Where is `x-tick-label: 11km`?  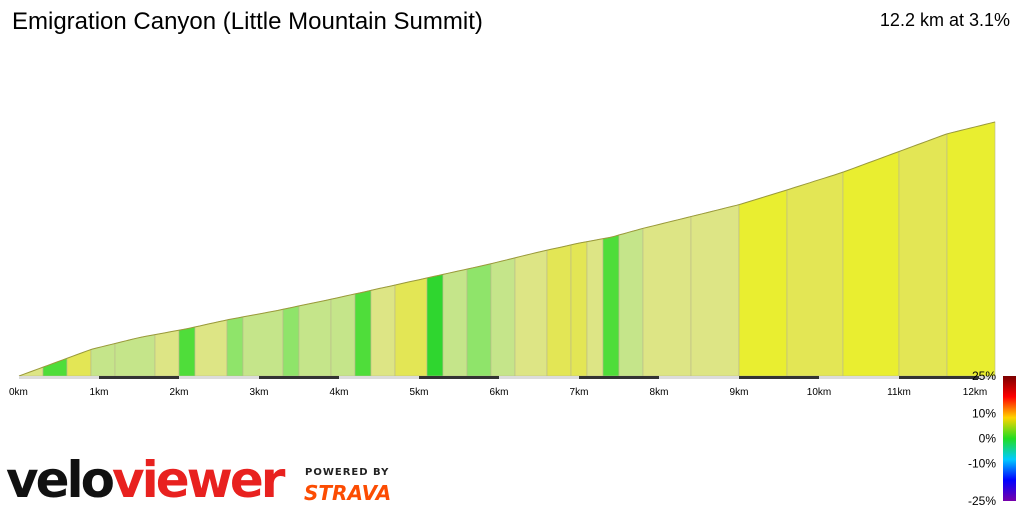 x-tick-label: 11km is located at coordinates (899, 392).